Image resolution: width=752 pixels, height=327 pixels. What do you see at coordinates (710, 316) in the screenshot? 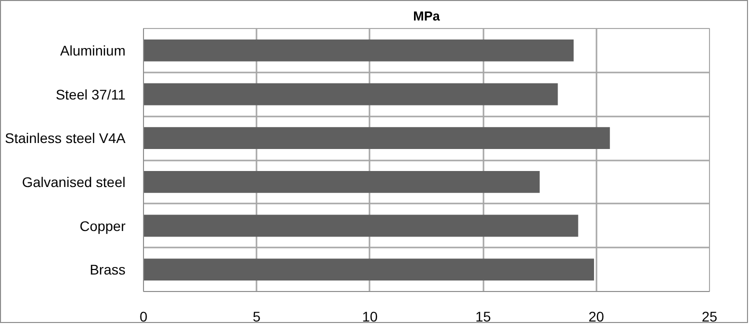
I see `x-tick-label: 25` at bounding box center [710, 316].